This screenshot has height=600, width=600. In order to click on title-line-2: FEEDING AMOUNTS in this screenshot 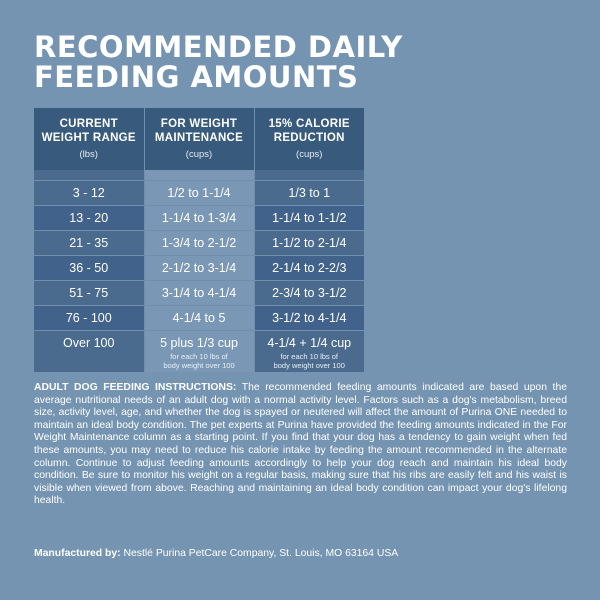, I will do `click(196, 77)`.